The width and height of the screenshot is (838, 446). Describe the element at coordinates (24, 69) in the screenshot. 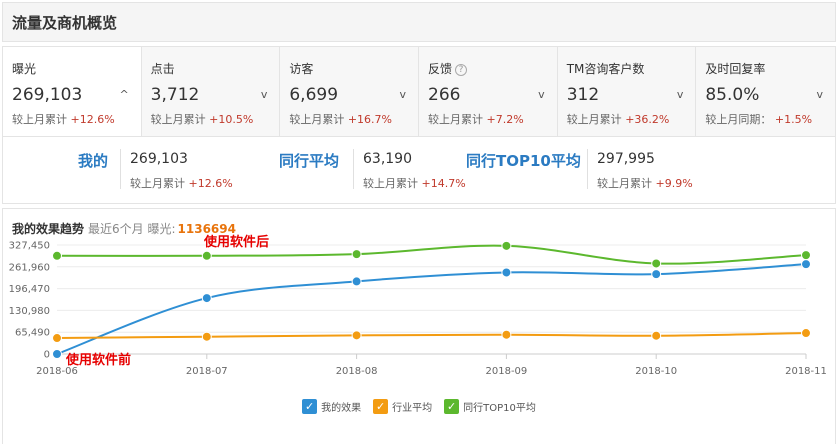

I see `metric-name: 曝光` at that location.